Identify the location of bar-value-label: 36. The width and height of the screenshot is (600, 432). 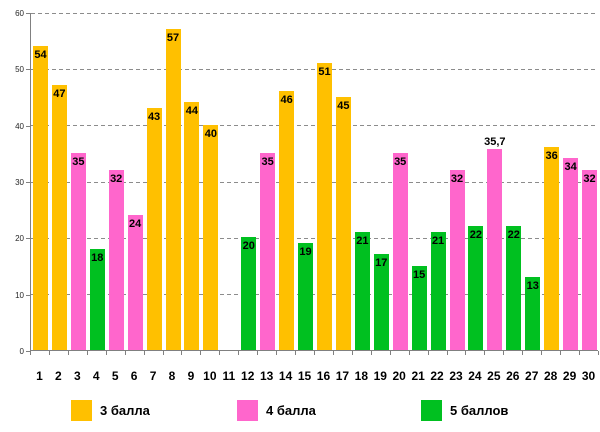
(551, 156).